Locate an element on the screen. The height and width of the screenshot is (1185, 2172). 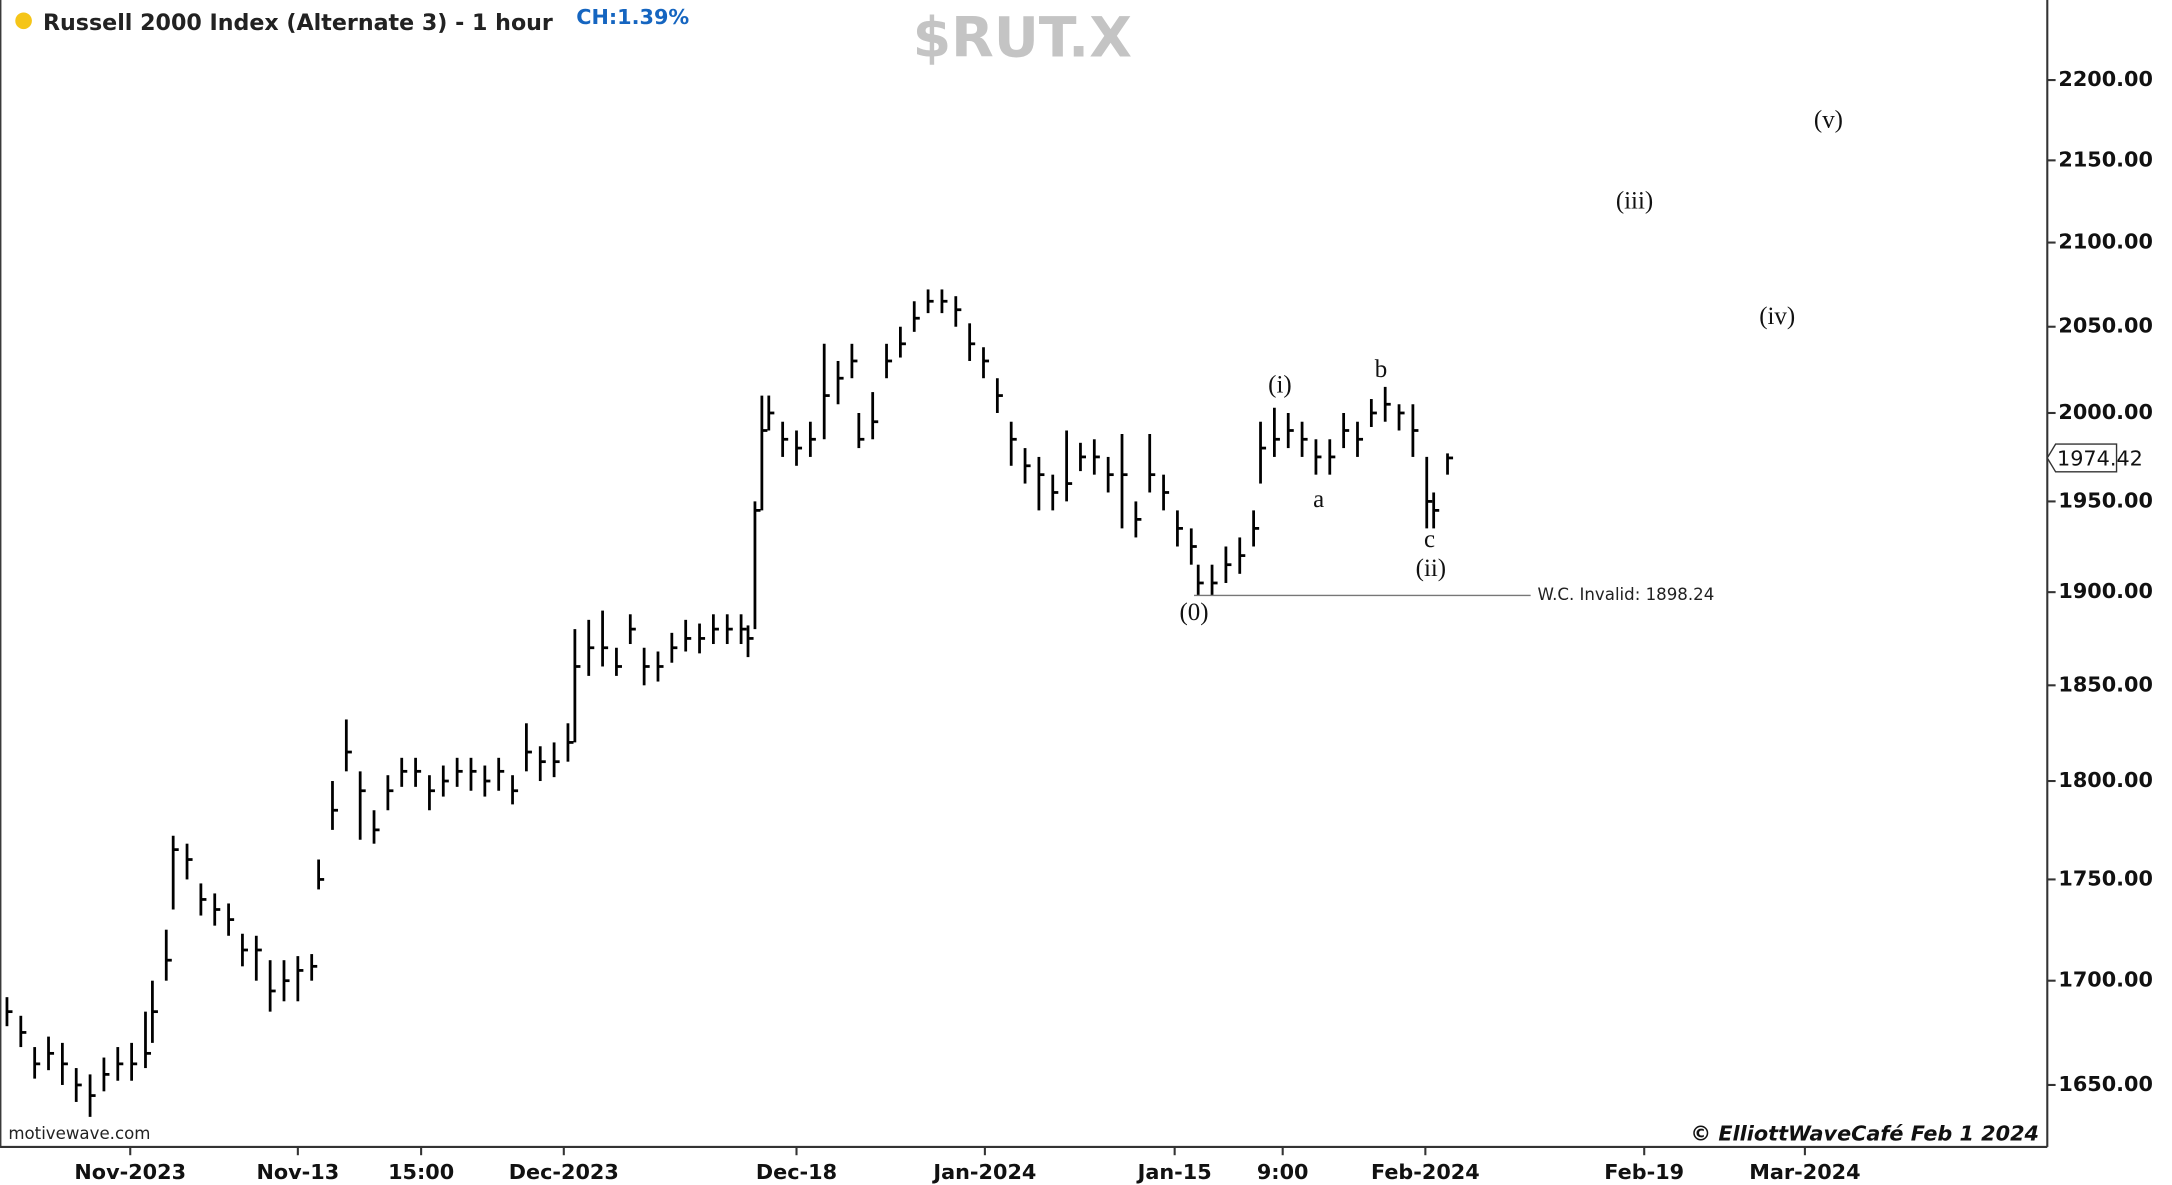
x-tick-label: Nov-13 is located at coordinates (297, 1172).